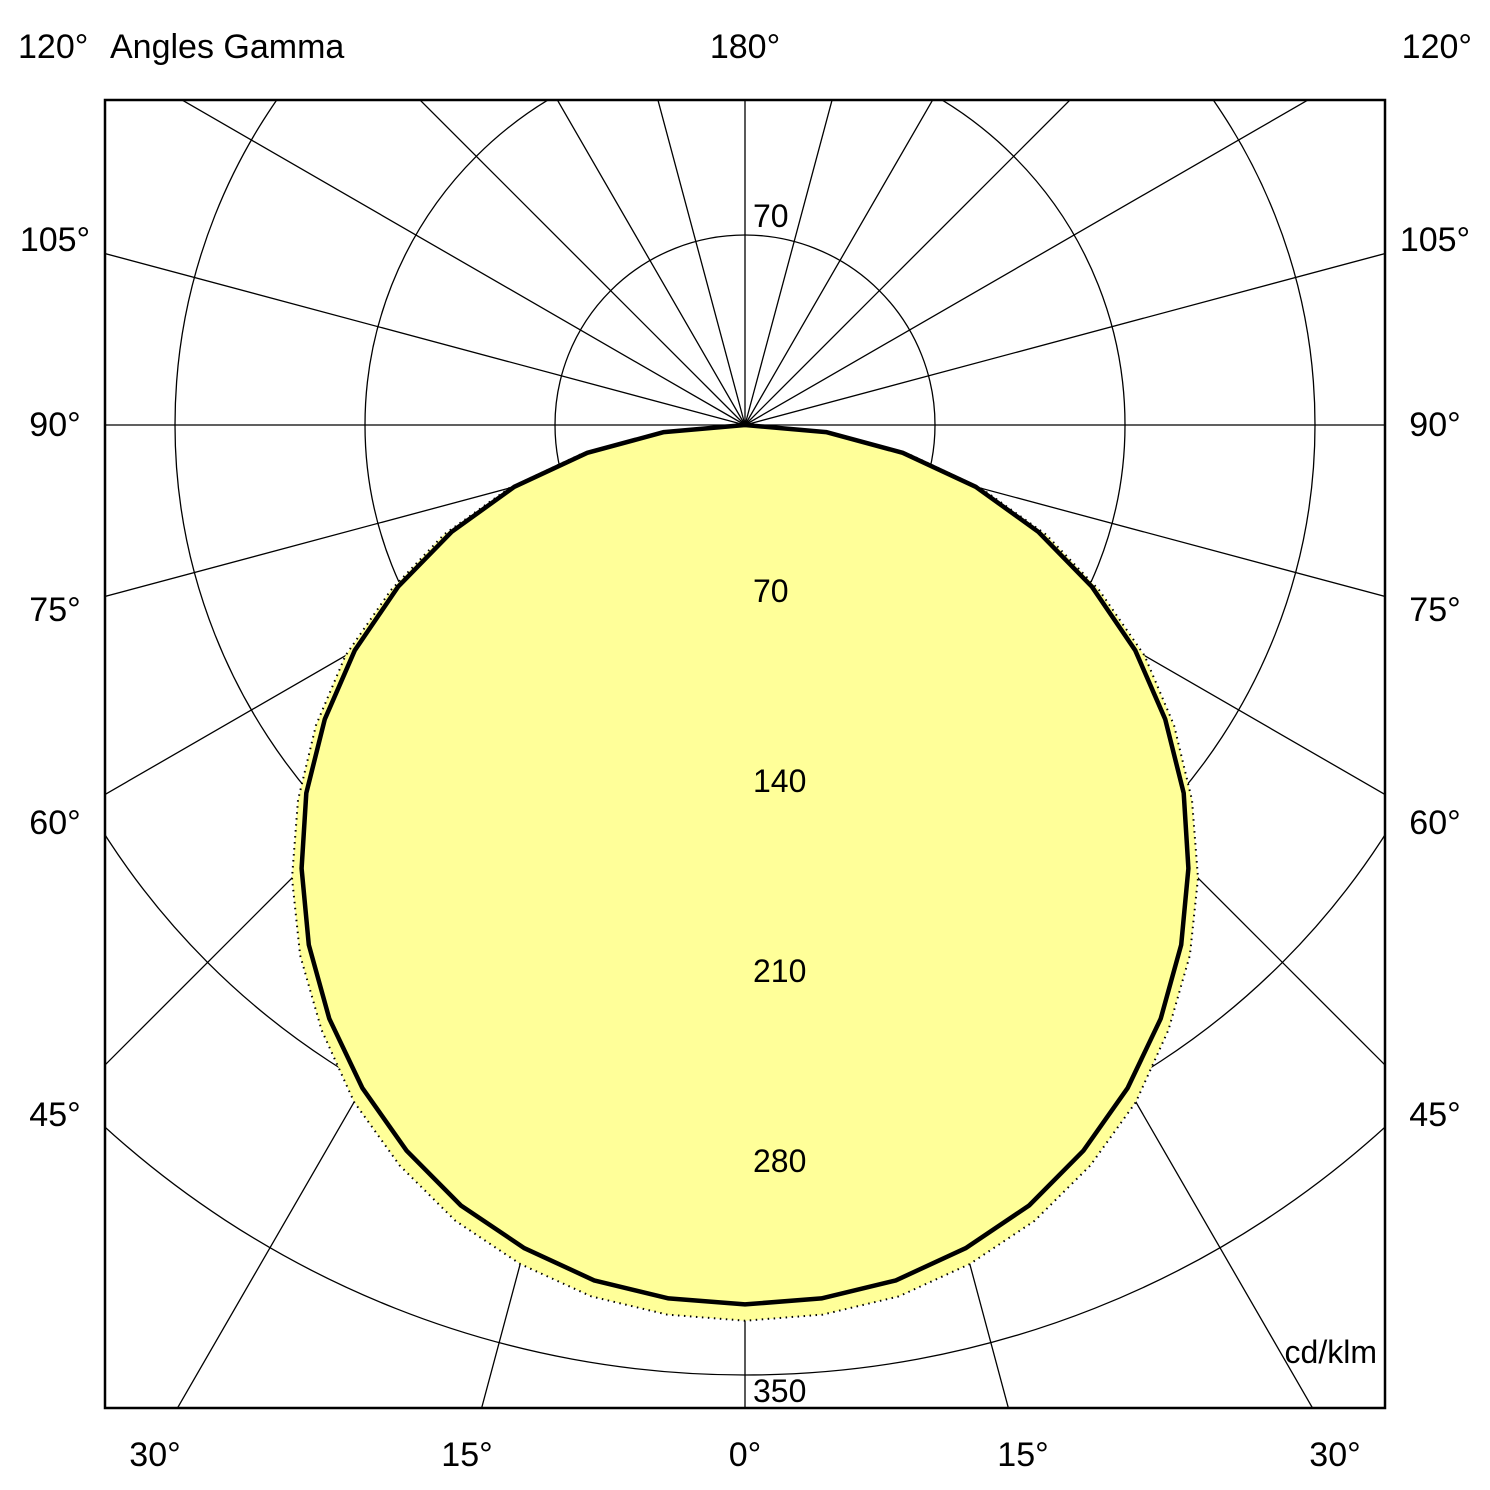 This screenshot has height=1490, width=1490. What do you see at coordinates (779, 781) in the screenshot?
I see `radial-tick-label: 140` at bounding box center [779, 781].